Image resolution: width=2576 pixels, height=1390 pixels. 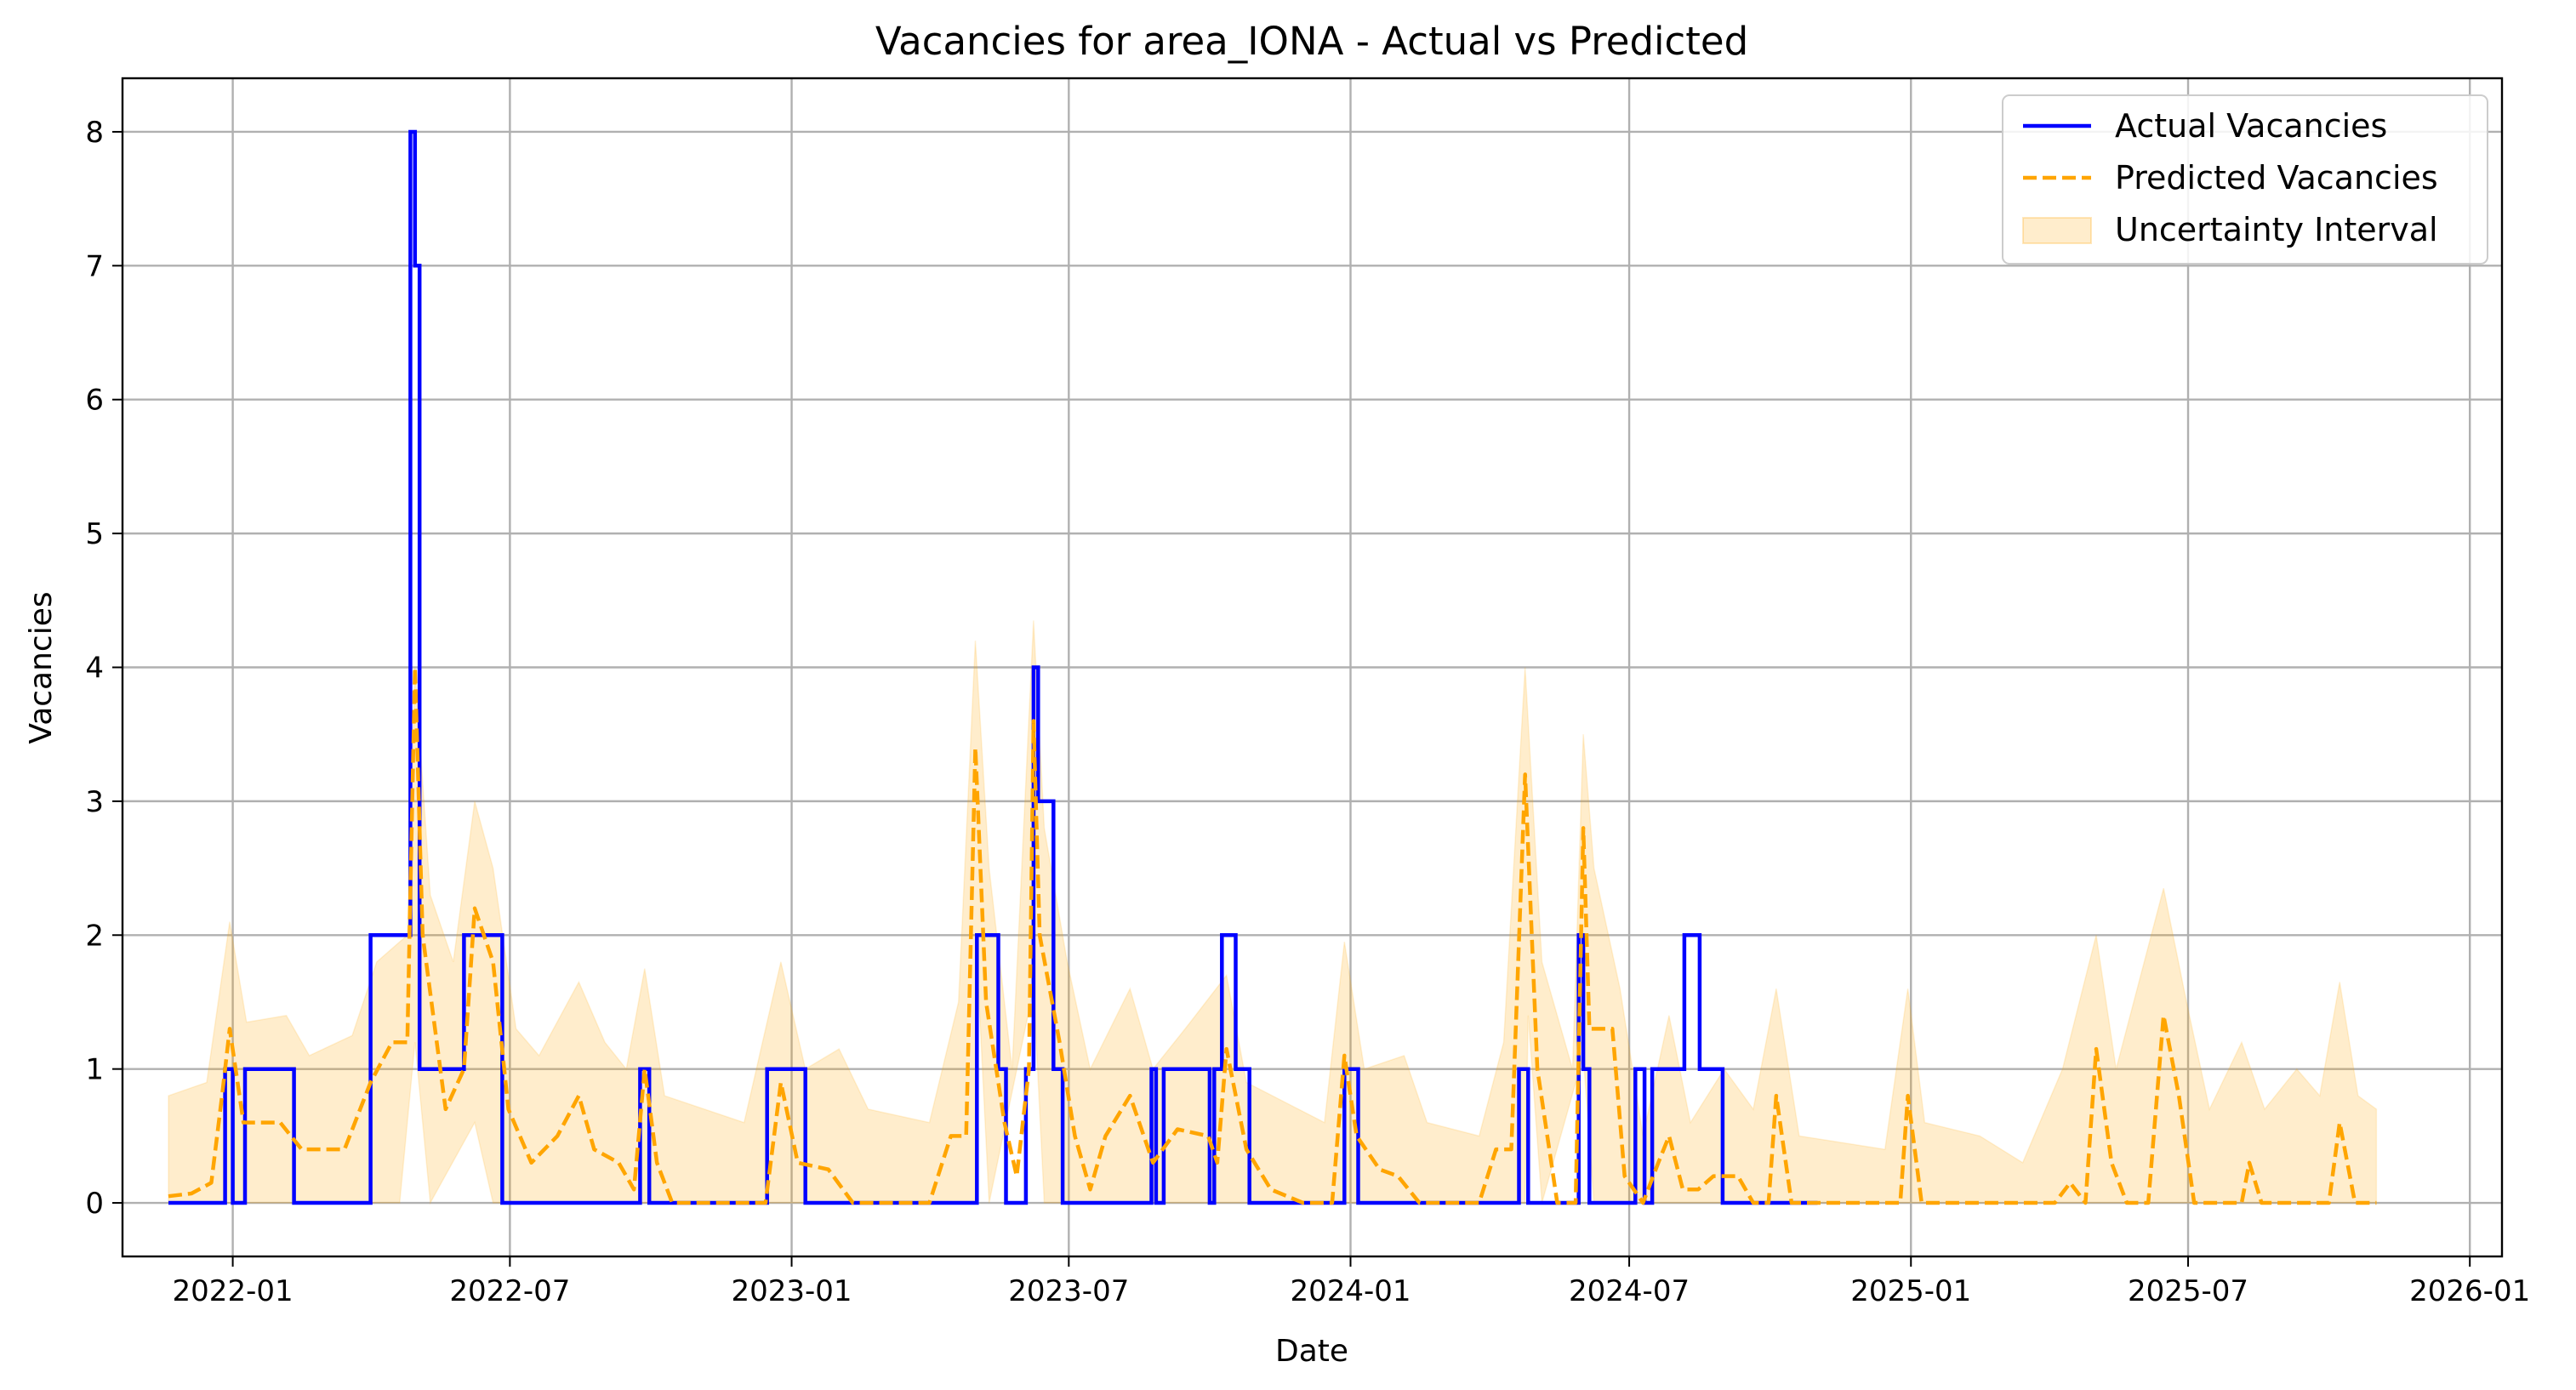 I want to click on x-tick-label: 2023-07, so click(x=1068, y=1291).